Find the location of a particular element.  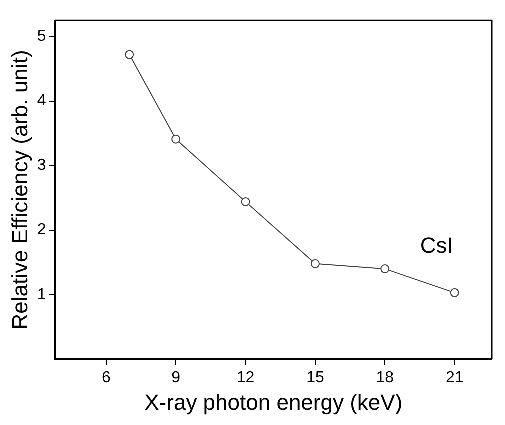

x-tick-label: 18 is located at coordinates (385, 377).